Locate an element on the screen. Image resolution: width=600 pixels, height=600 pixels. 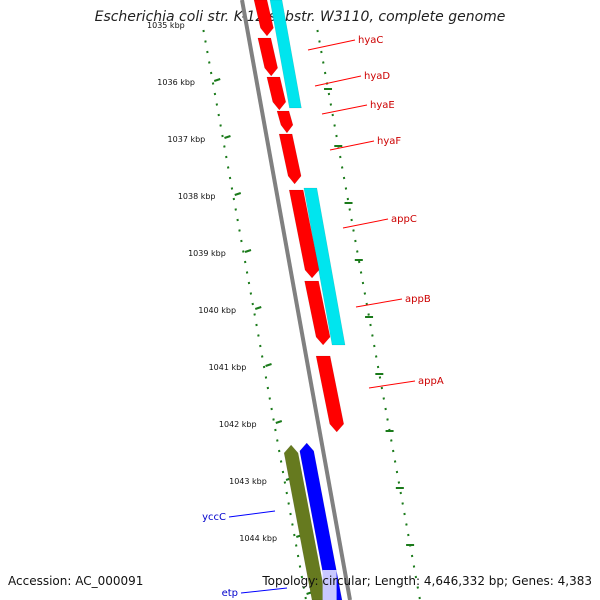
cds-hyaC is located at coordinates (267, 57).